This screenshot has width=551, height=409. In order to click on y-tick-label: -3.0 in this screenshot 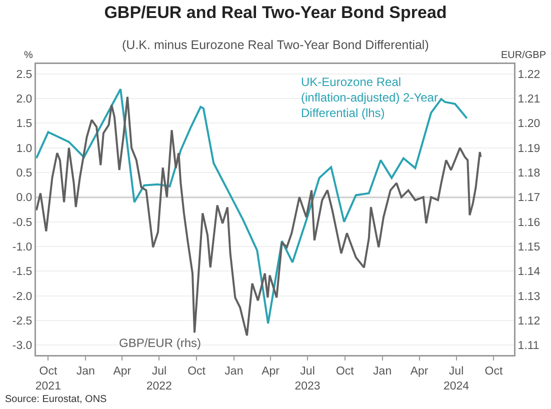, I will do `click(22, 346)`.